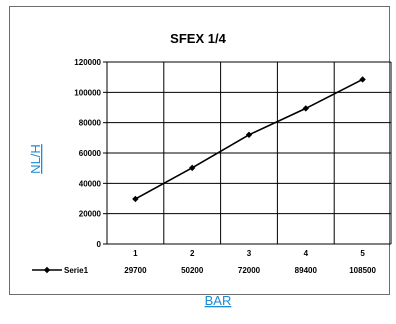  Describe the element at coordinates (192, 270) in the screenshot. I see `table-value: 50200` at that location.